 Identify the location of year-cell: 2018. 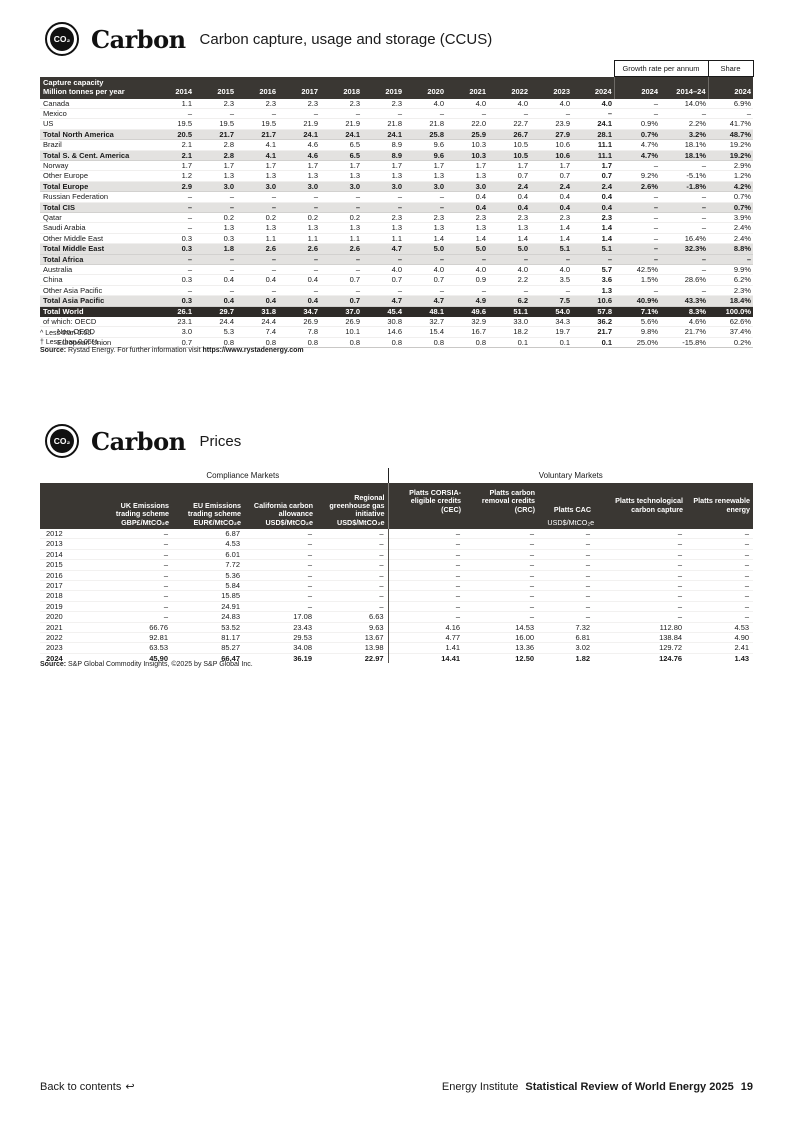
(54, 596).